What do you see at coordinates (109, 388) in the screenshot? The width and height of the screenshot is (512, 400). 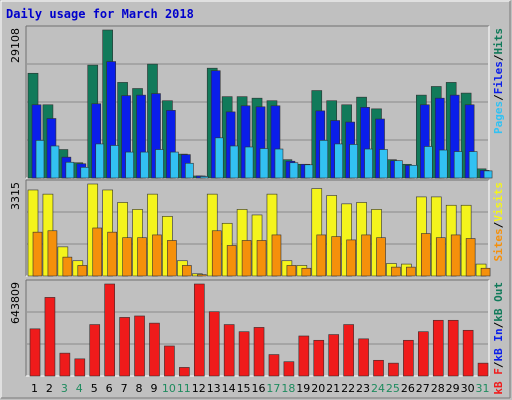 I see `day-label: 6` at bounding box center [109, 388].